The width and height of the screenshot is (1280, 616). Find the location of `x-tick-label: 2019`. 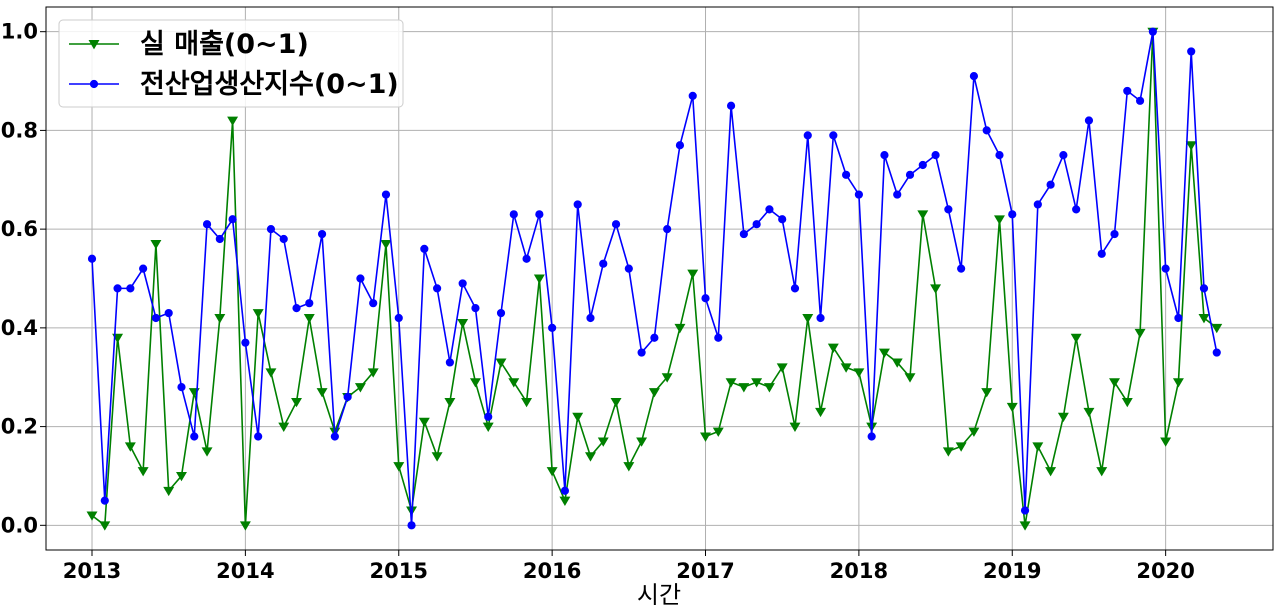

x-tick-label: 2019 is located at coordinates (1012, 571).